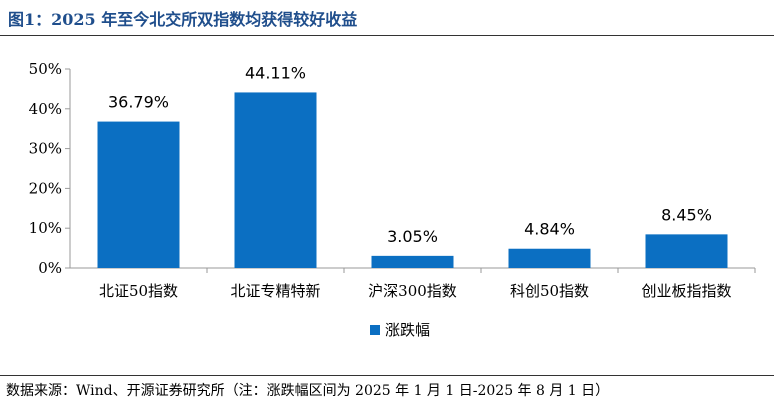 The height and width of the screenshot is (405, 774). Describe the element at coordinates (138, 102) in the screenshot. I see `data-label: 36.79%` at that location.